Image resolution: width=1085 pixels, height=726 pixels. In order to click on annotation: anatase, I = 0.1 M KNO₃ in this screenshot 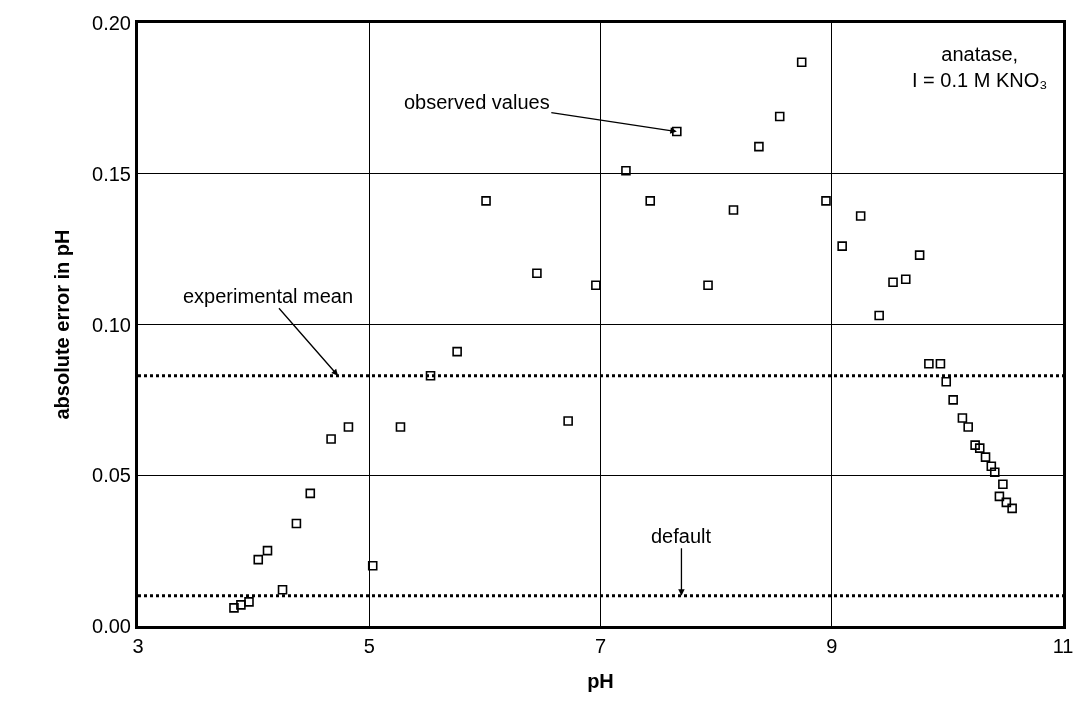, I will do `click(980, 67)`.